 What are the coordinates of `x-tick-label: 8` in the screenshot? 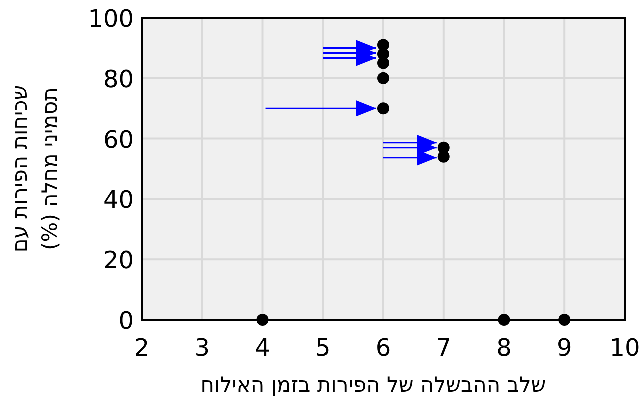 It's located at (504, 348).